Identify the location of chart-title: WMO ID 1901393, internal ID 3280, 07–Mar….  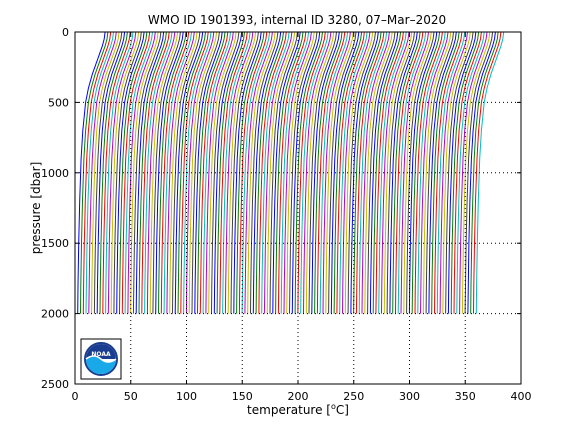
(297, 20).